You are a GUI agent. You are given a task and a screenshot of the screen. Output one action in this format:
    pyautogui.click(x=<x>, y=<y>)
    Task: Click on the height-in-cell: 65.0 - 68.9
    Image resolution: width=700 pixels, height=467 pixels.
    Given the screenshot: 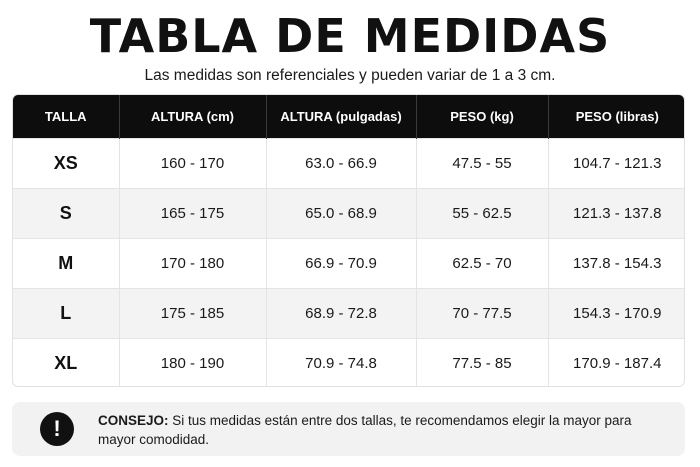 What is the action you would take?
    pyautogui.click(x=341, y=212)
    